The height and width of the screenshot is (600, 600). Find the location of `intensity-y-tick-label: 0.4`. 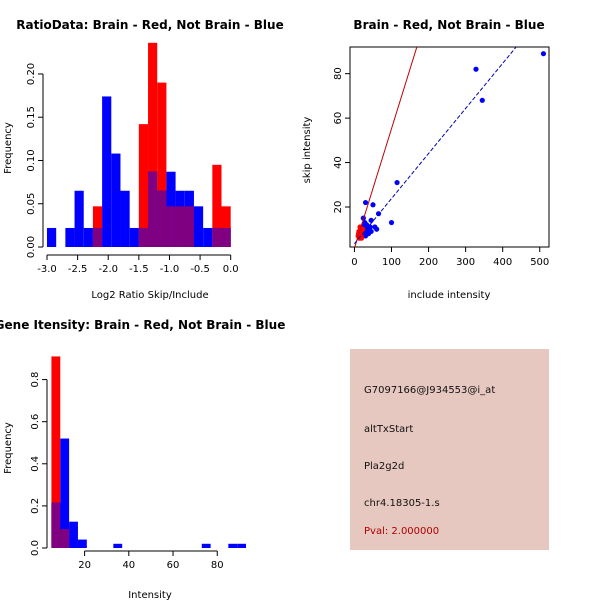

intensity-y-tick-label: 0.4 is located at coordinates (35, 464).